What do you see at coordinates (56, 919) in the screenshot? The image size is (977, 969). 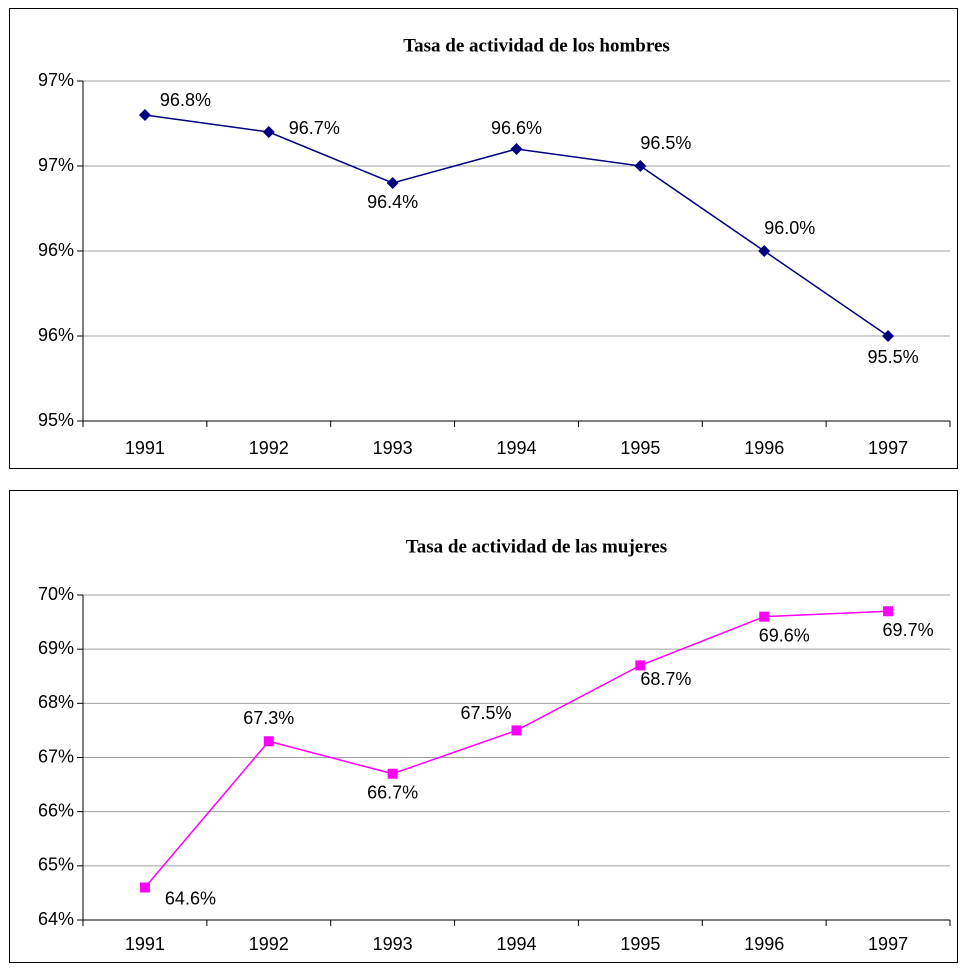 I see `y-tick-label: 64%` at bounding box center [56, 919].